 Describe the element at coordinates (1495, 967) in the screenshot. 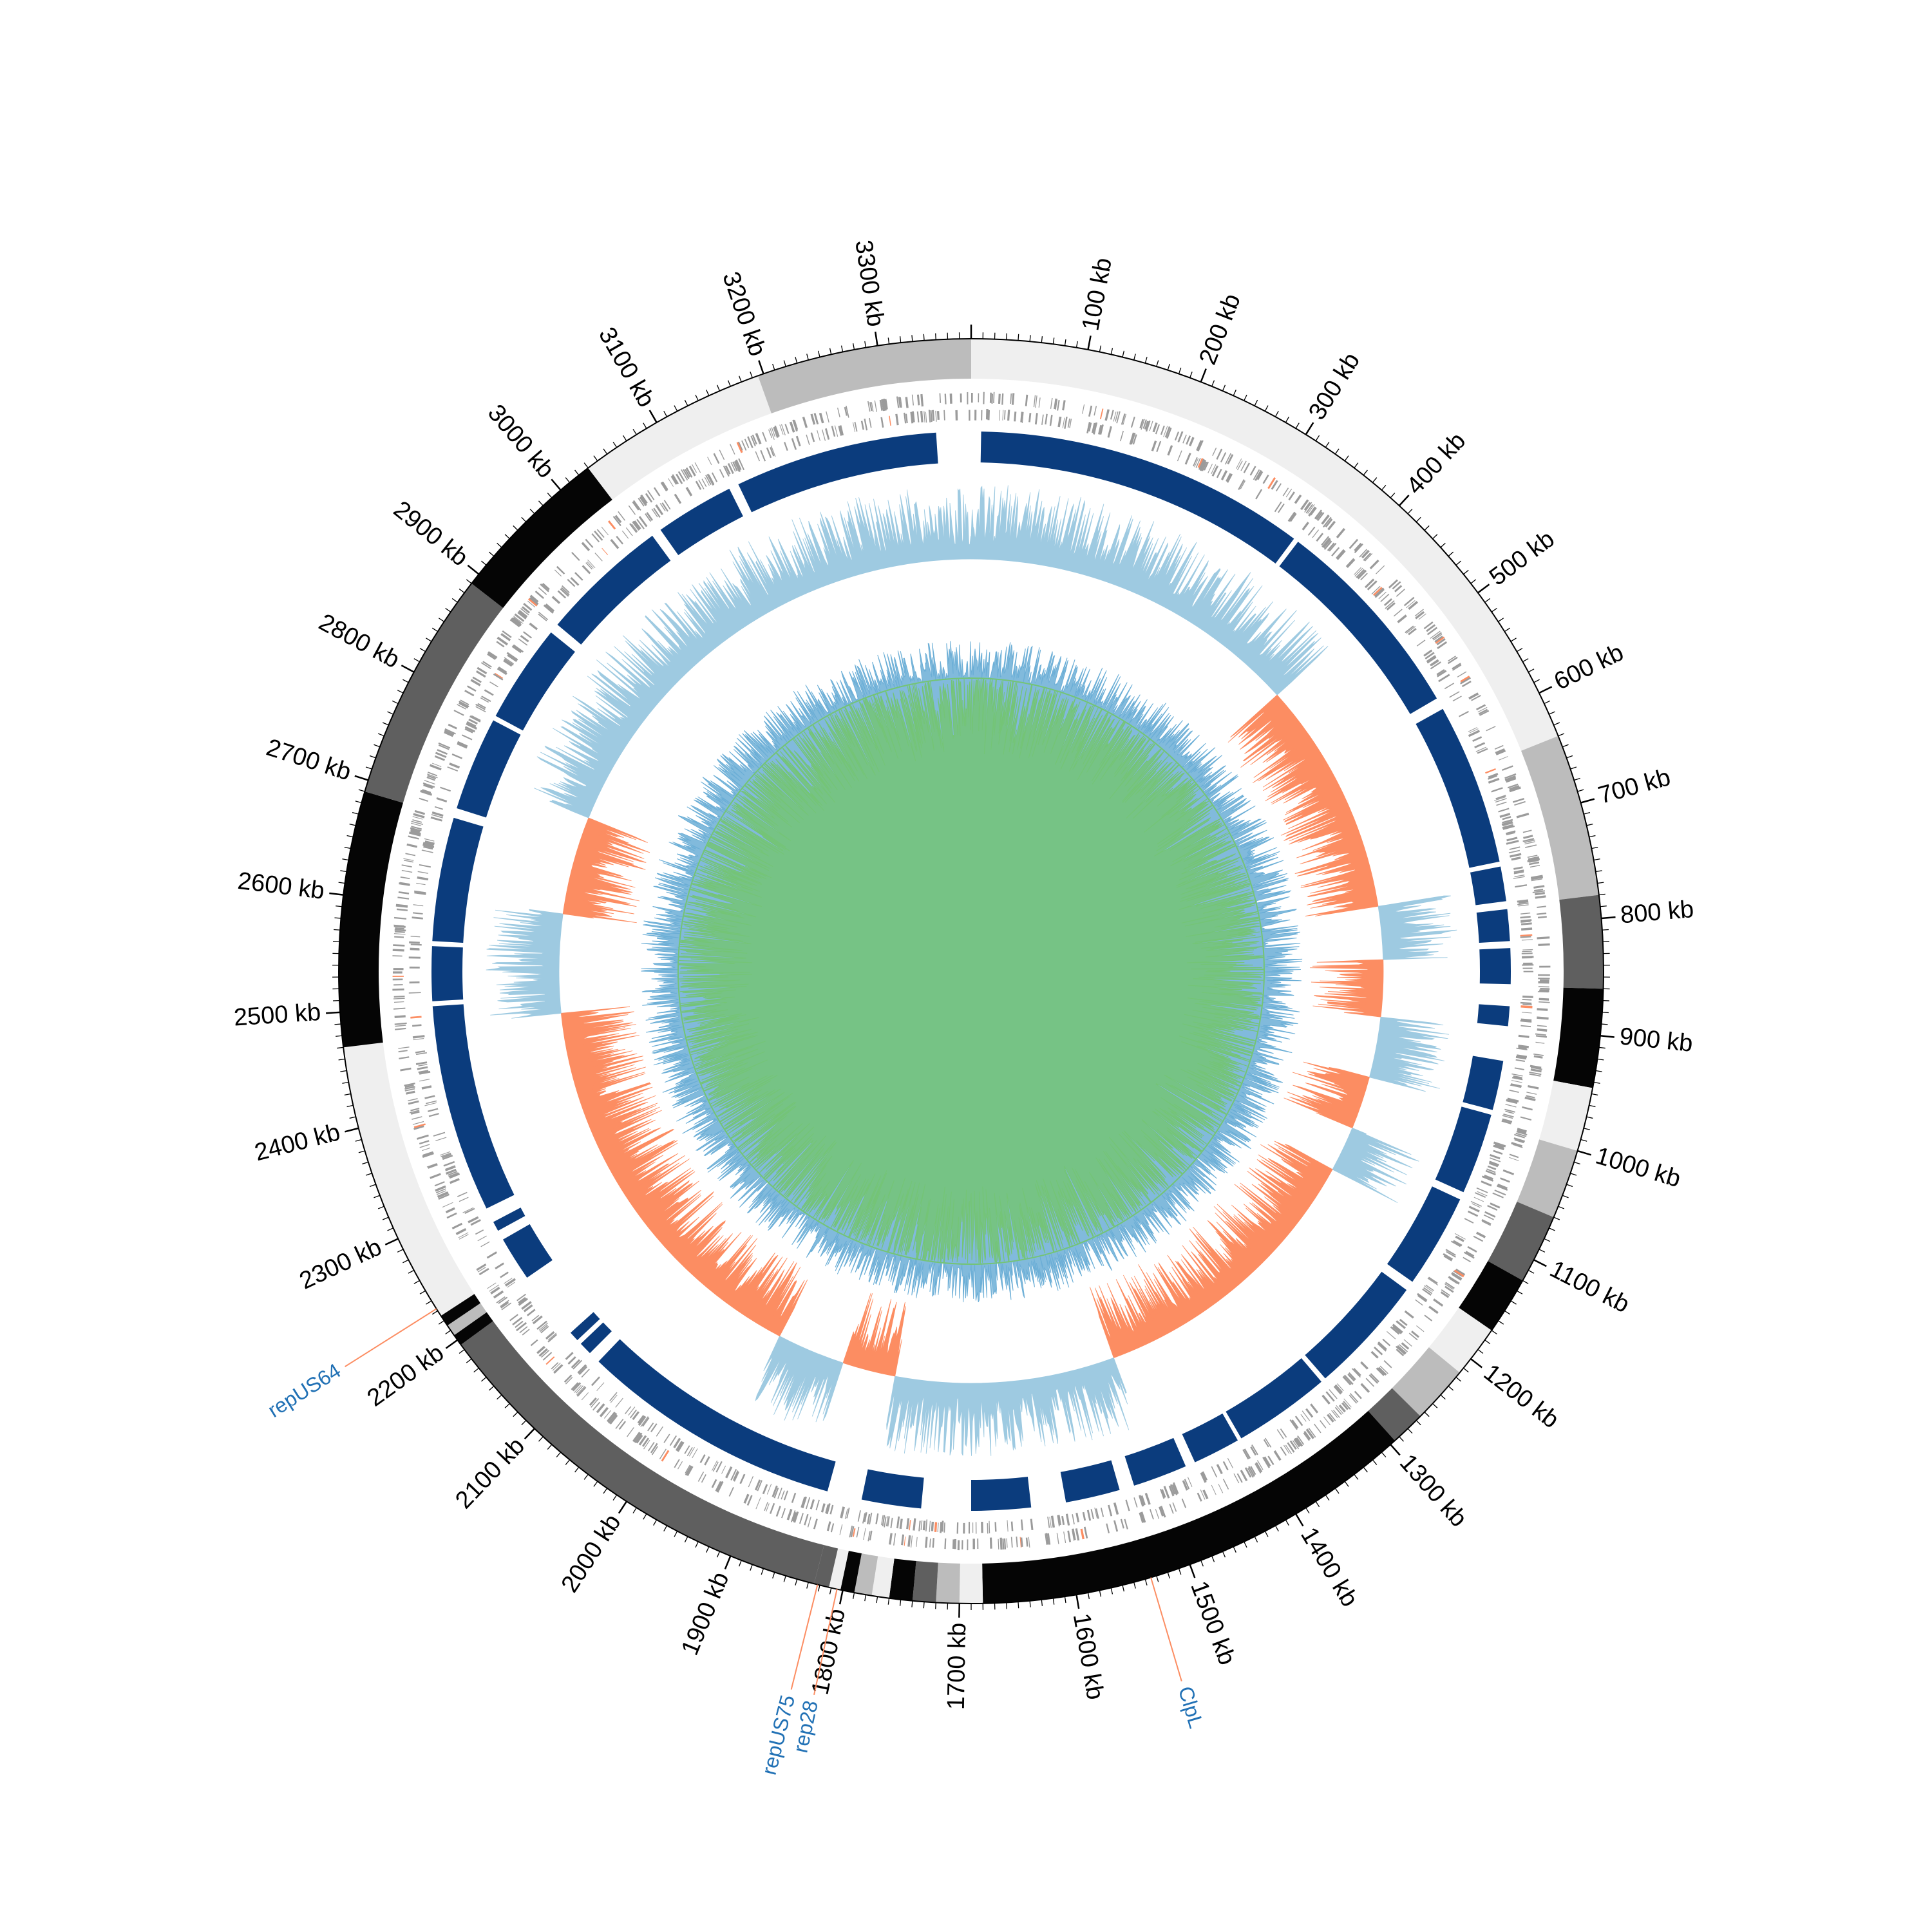

I see `alignment-block` at that location.